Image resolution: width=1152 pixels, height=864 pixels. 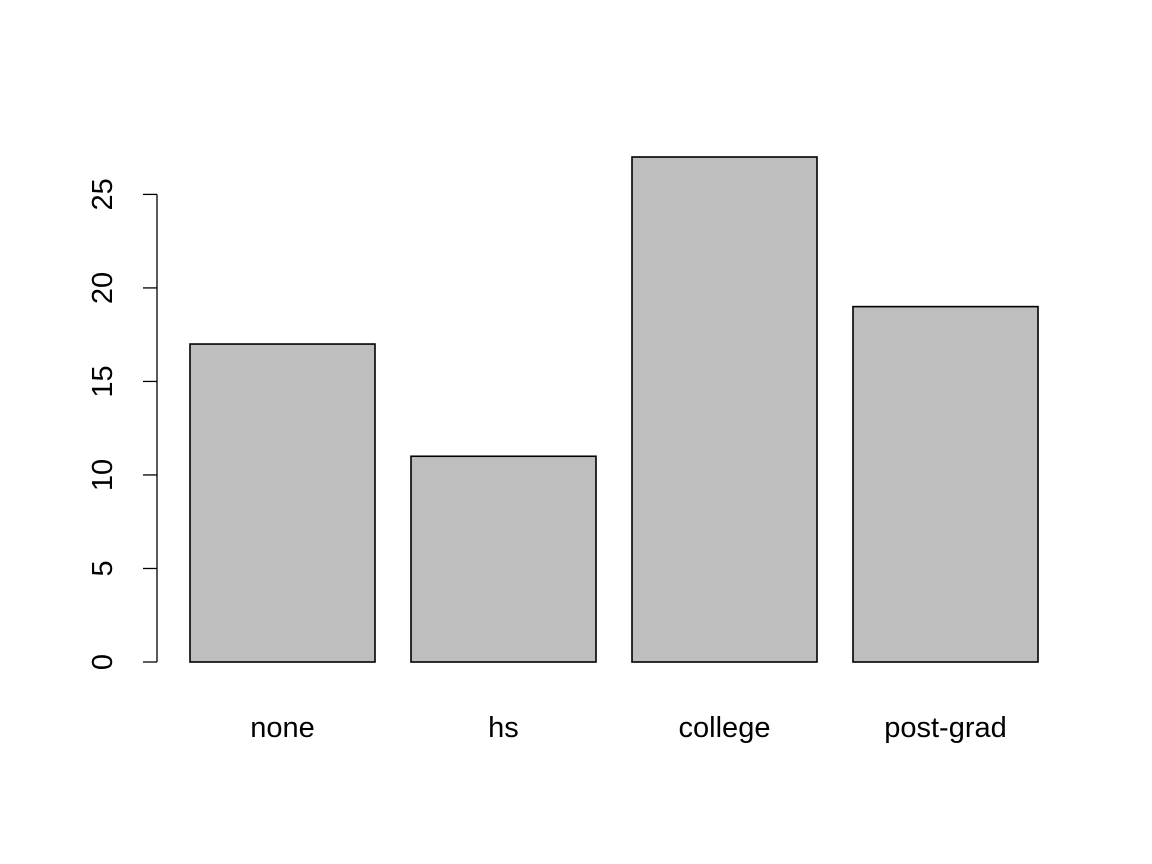 I want to click on x-category-label: post-grad, so click(x=945, y=728).